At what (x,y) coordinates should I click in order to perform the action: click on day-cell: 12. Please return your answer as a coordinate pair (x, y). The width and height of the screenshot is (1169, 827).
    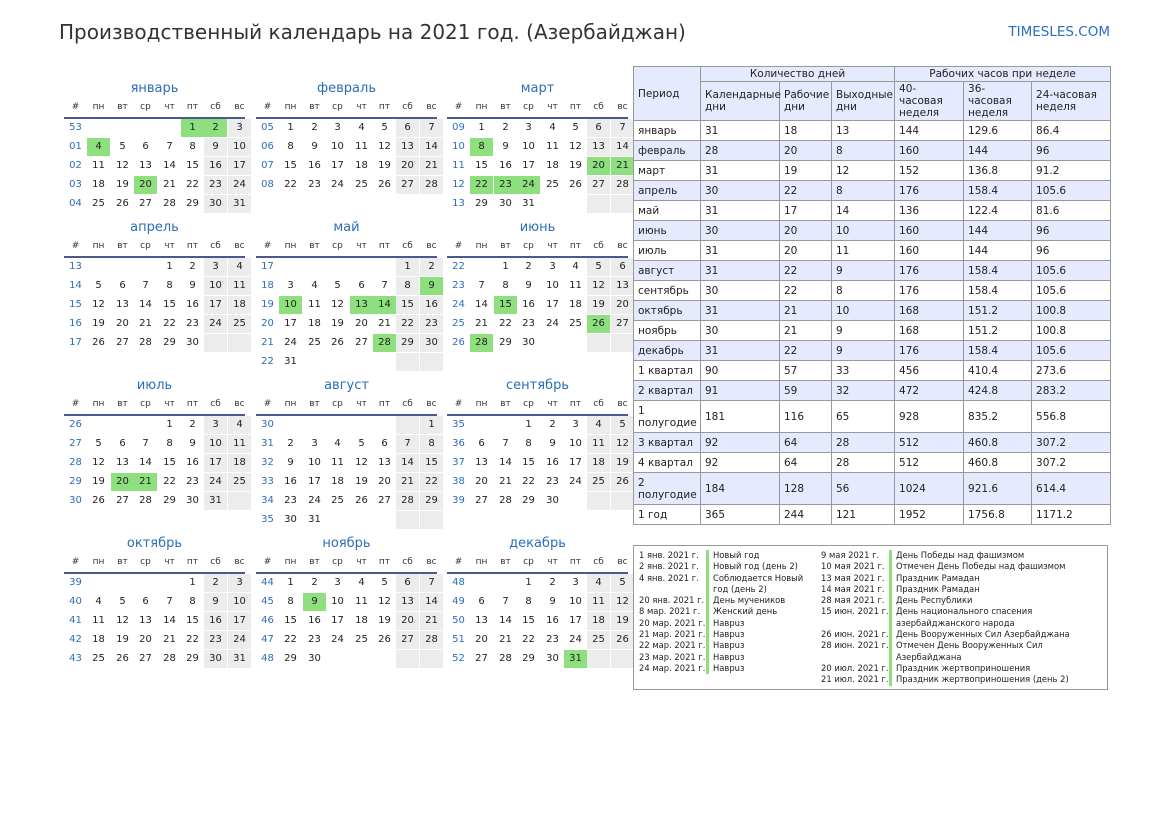
    Looking at the image, I should click on (337, 304).